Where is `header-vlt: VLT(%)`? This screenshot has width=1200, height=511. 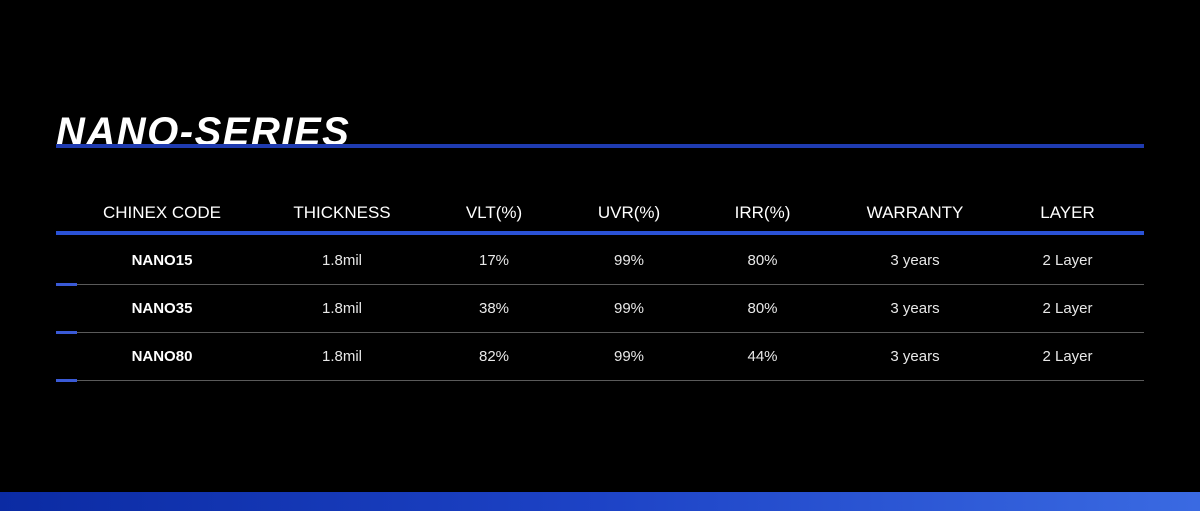 header-vlt: VLT(%) is located at coordinates (494, 212).